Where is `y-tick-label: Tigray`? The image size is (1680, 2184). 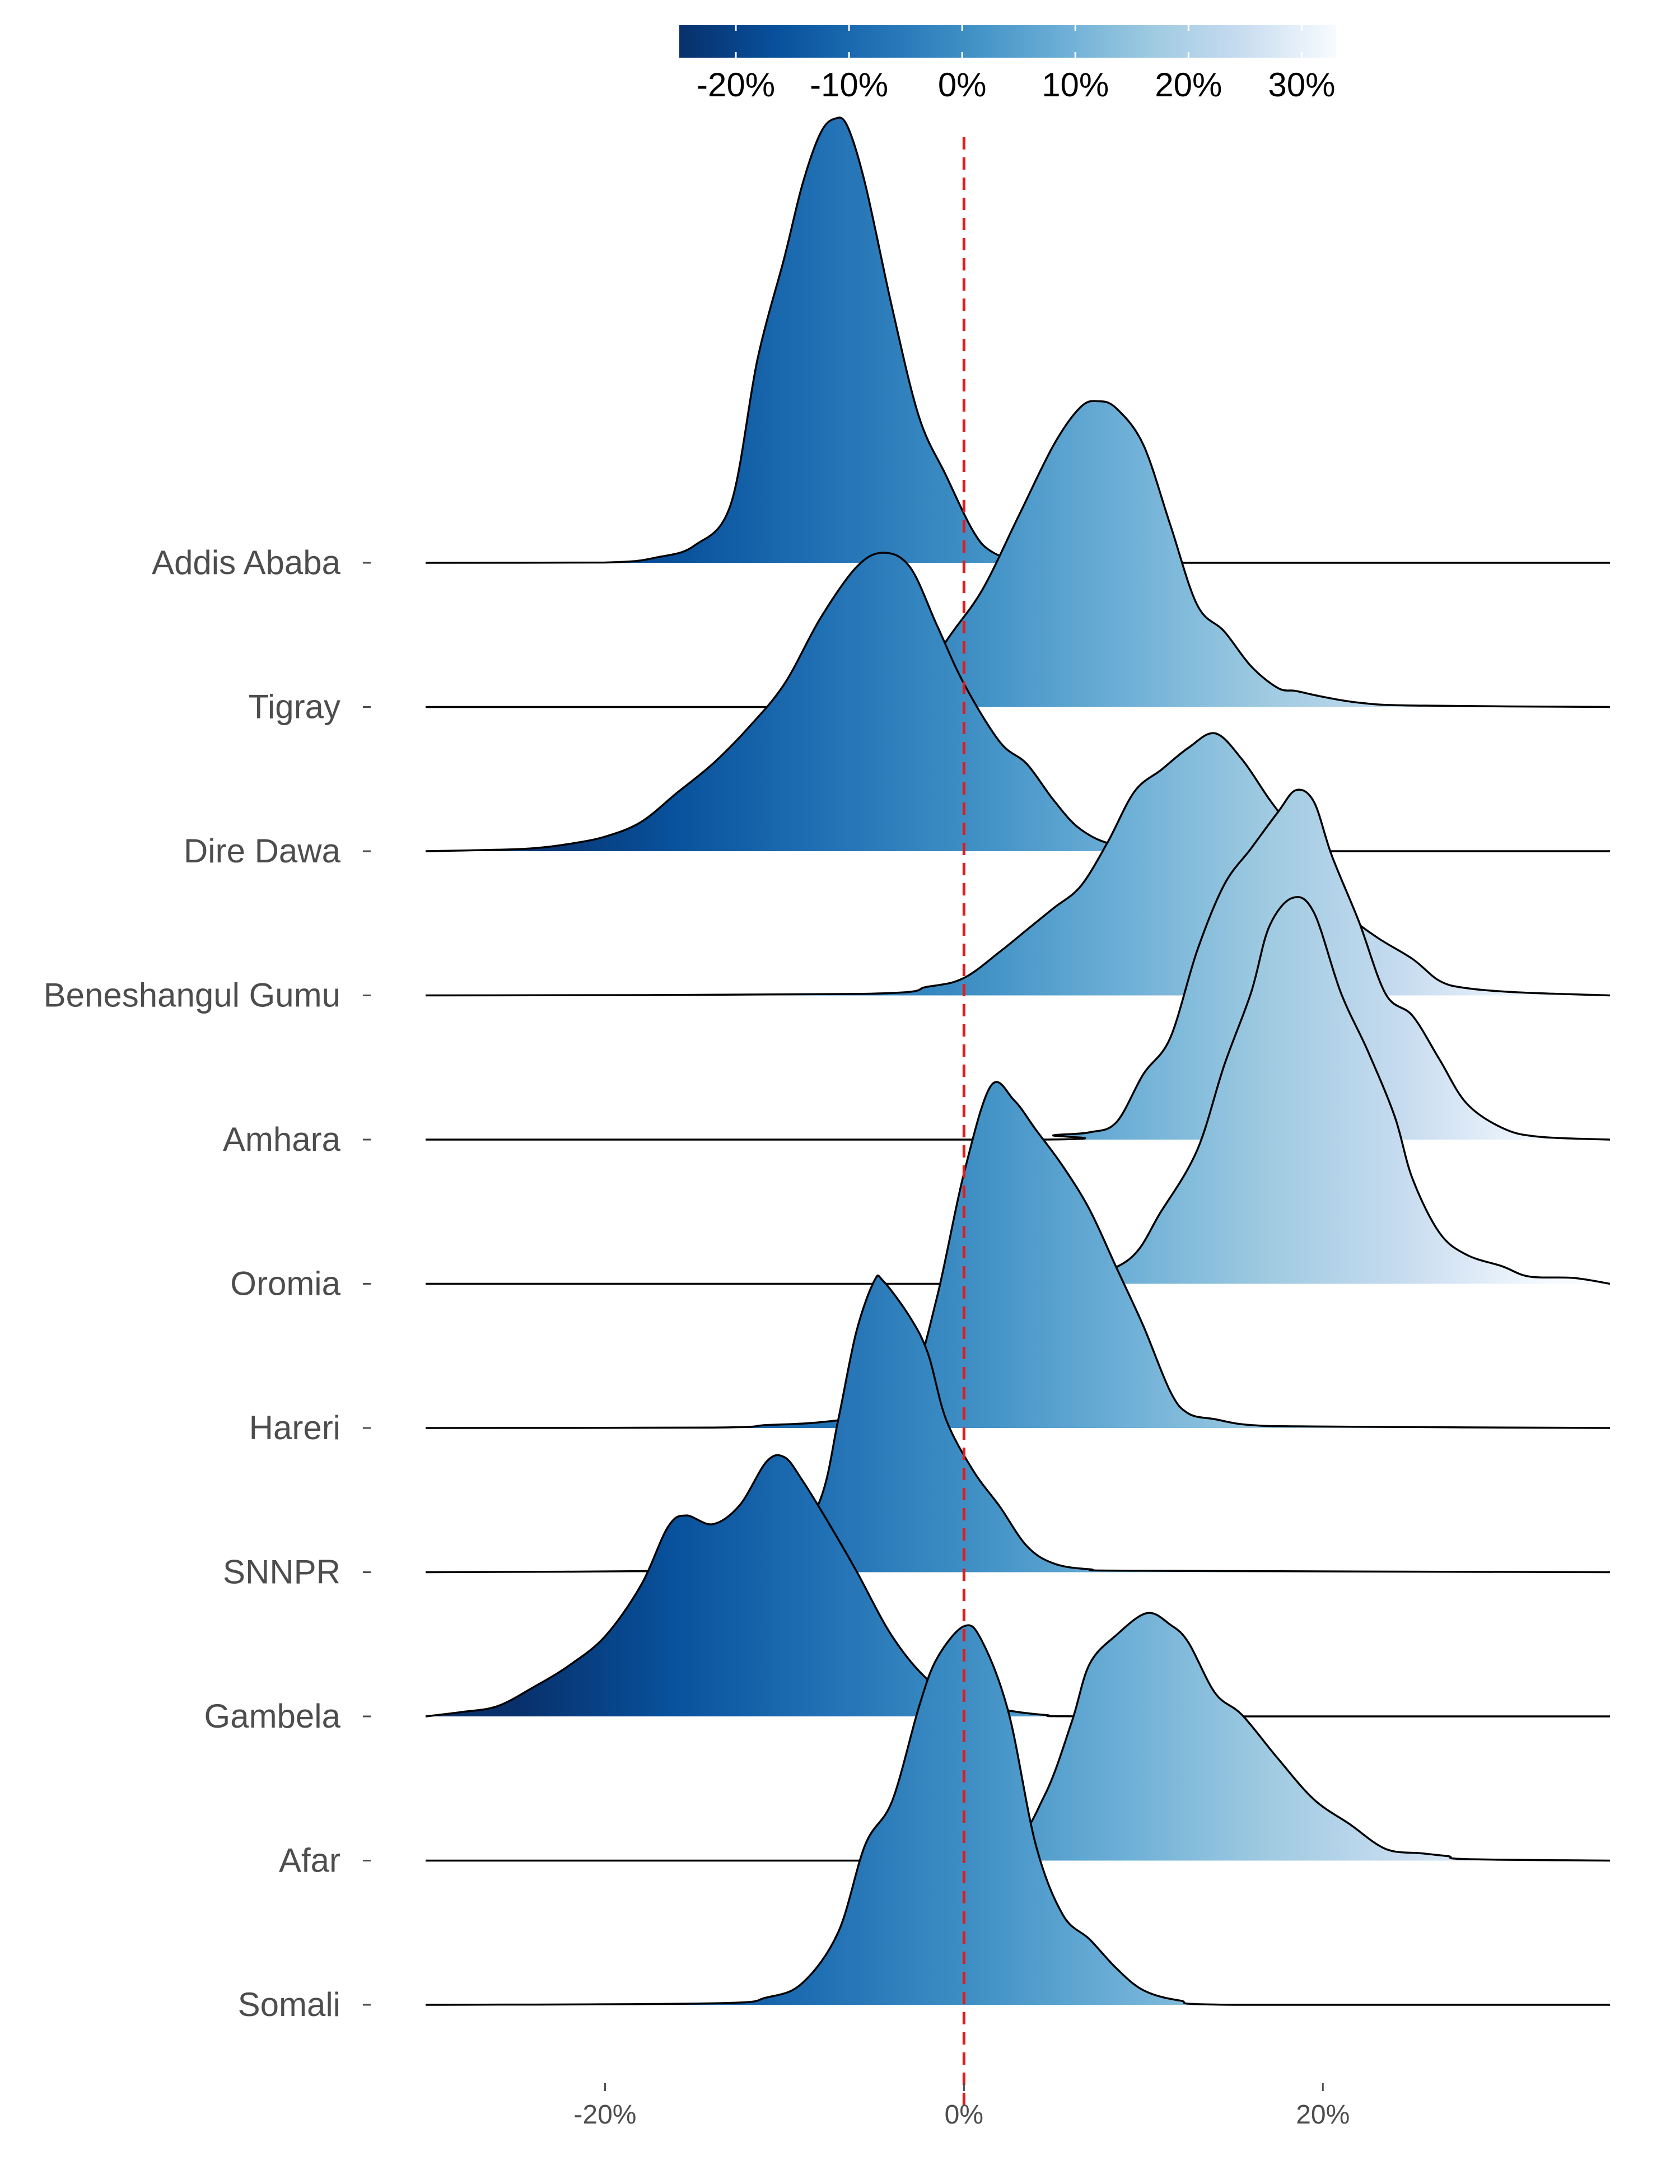
y-tick-label: Tigray is located at coordinates (295, 707).